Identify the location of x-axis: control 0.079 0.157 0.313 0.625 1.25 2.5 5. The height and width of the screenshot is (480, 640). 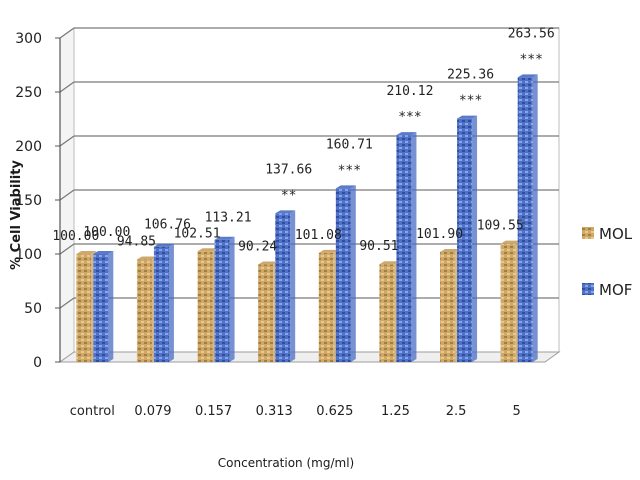
(295, 411).